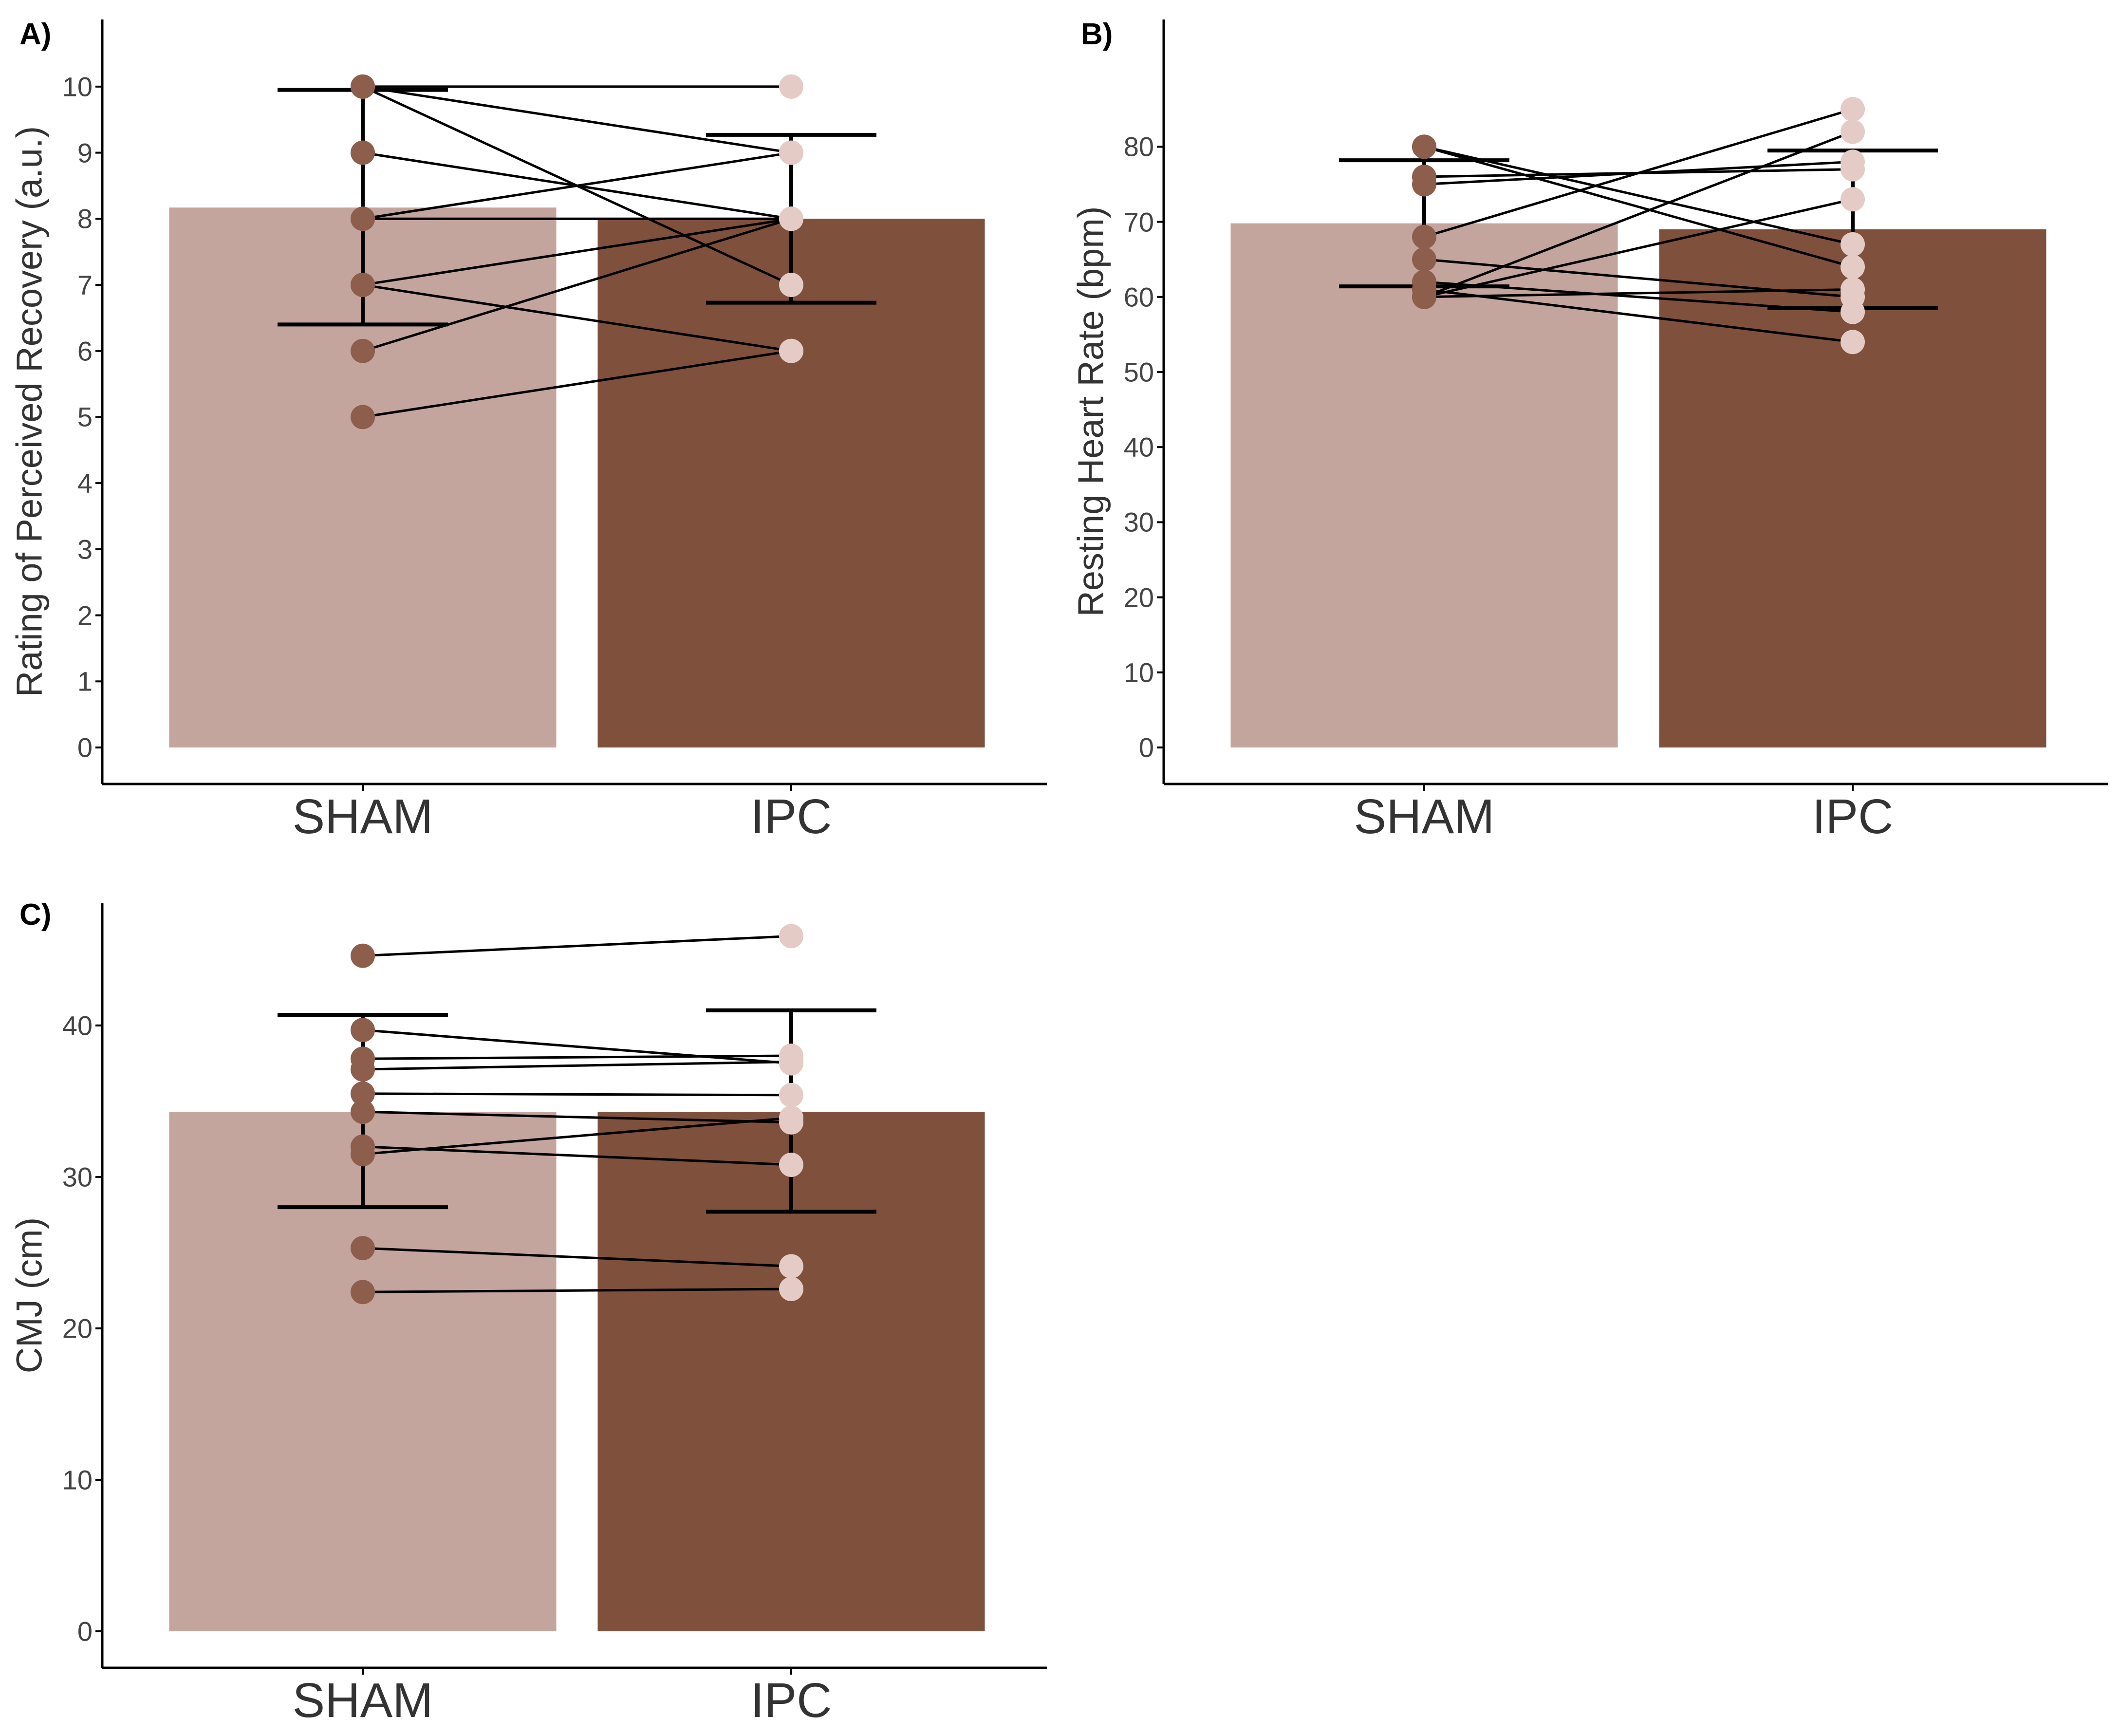  Describe the element at coordinates (1138, 672) in the screenshot. I see `panel-b-ytick-label: 10` at that location.